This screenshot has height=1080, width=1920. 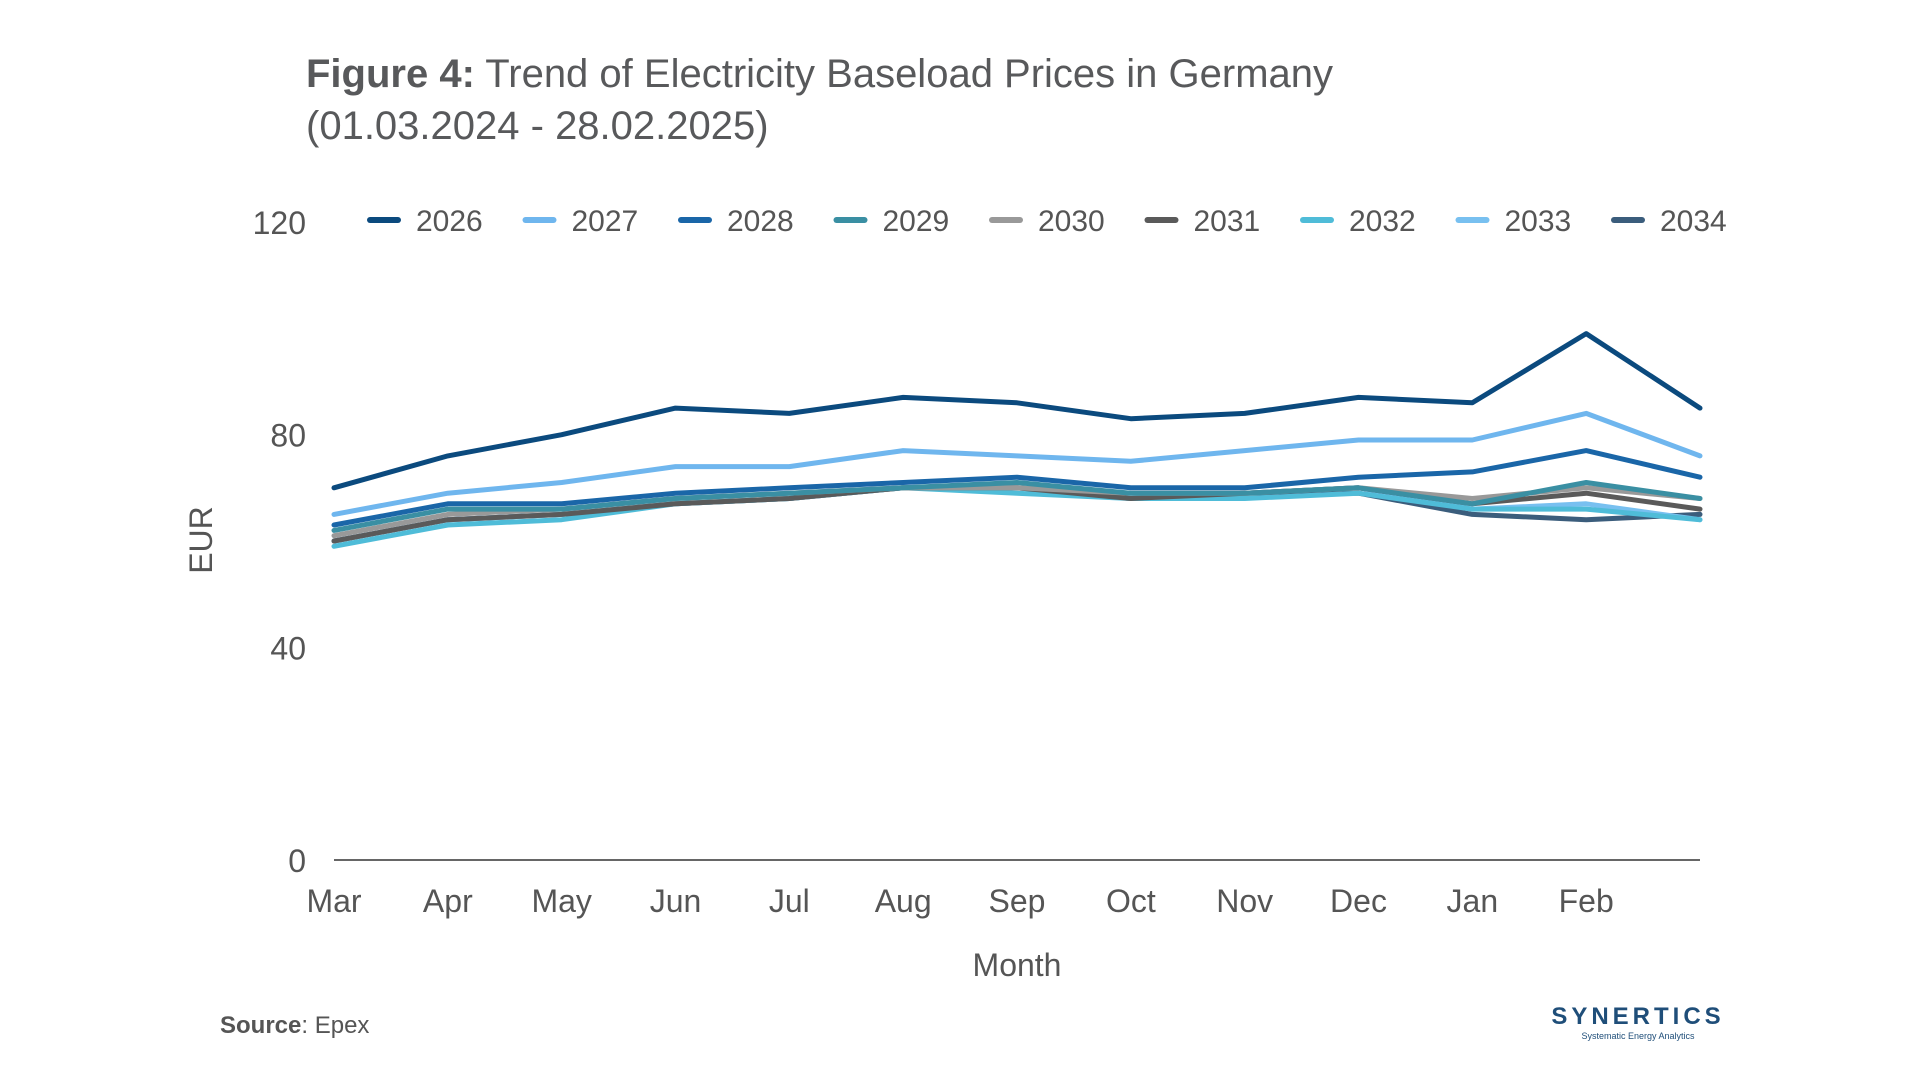 I want to click on x-tick-label: Apr, so click(x=448, y=901).